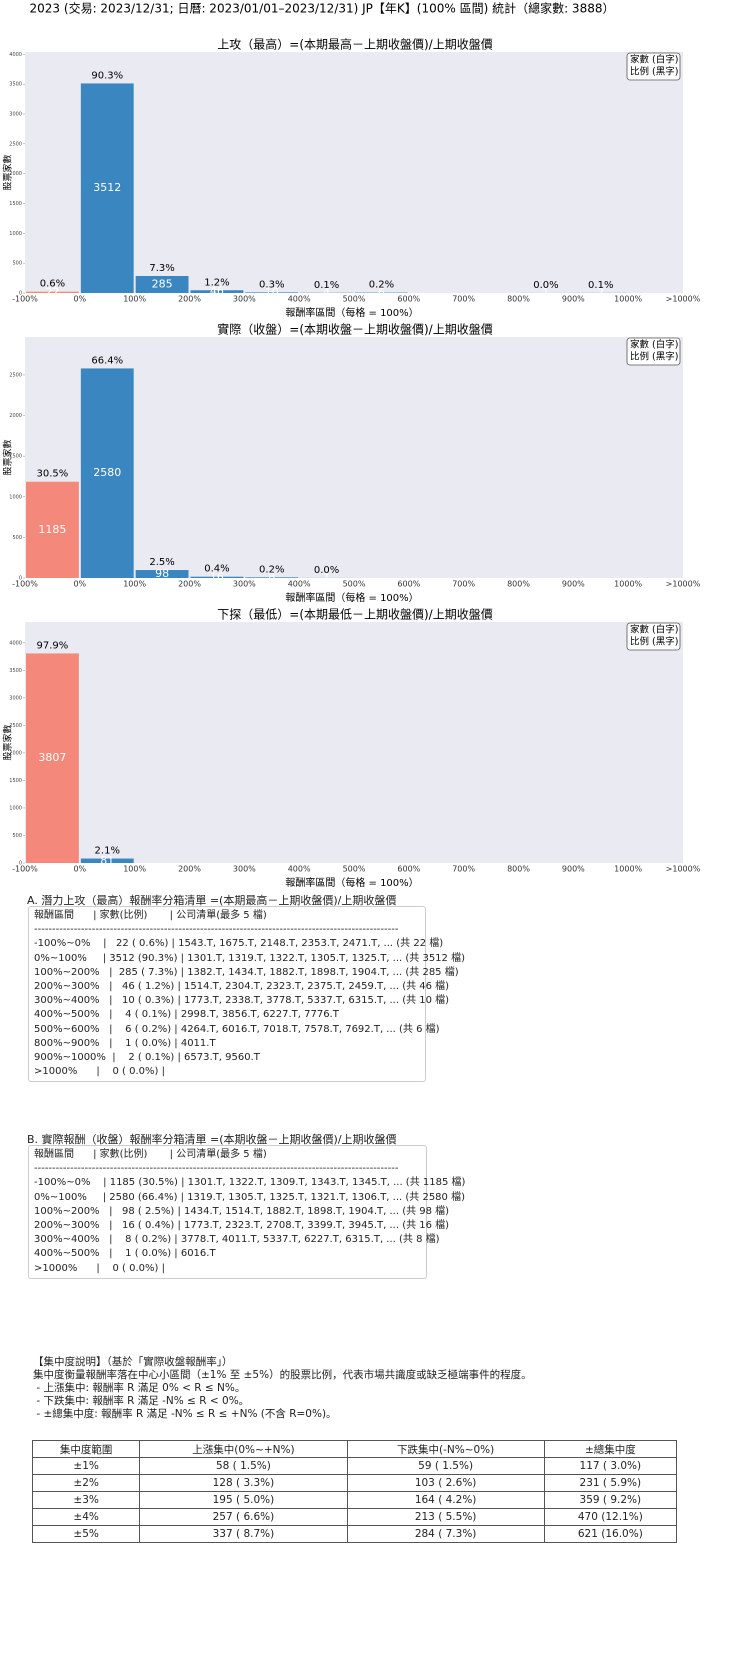  What do you see at coordinates (15, 643) in the screenshot?
I see `y-tick-label: 4000` at bounding box center [15, 643].